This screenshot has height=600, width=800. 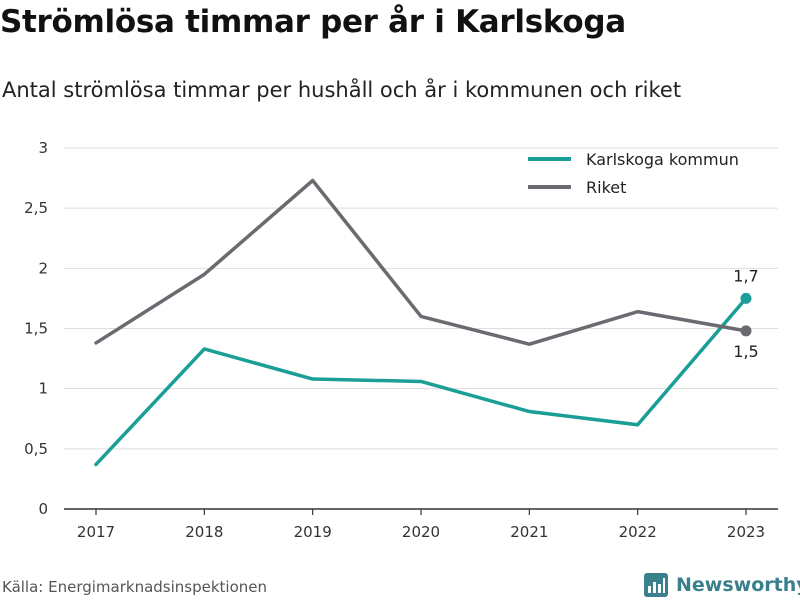 I want to click on brand-logo: Newsworthy, so click(x=722, y=585).